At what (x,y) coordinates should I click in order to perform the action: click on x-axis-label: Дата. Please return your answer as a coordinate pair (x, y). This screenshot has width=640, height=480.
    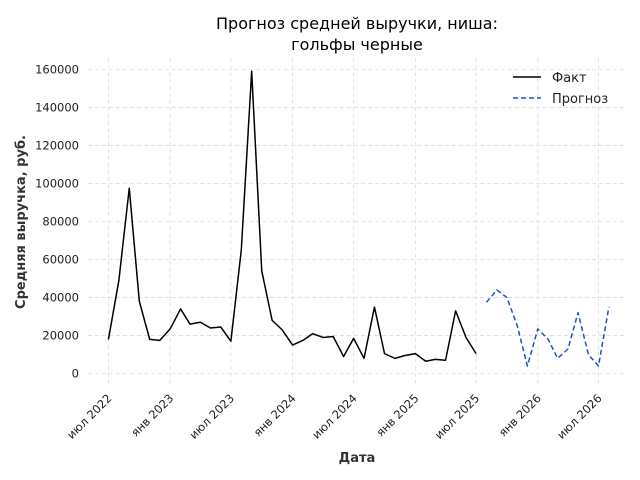
    Looking at the image, I should click on (357, 458).